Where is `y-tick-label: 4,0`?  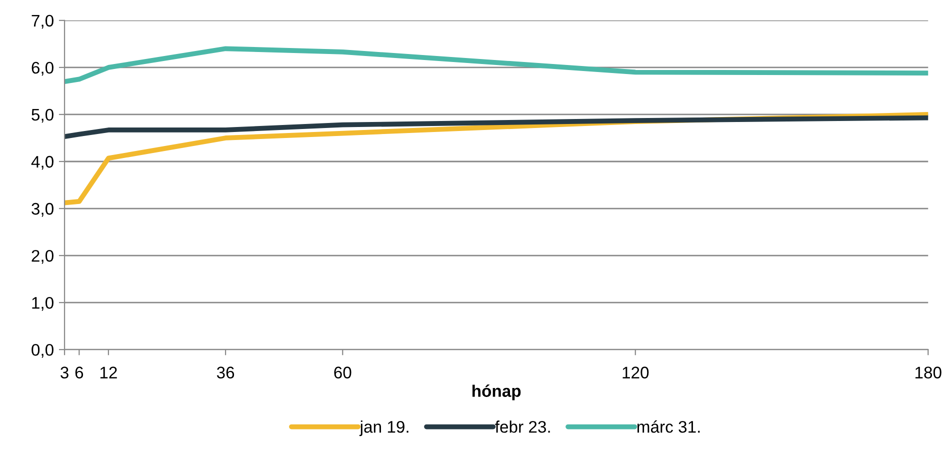 y-tick-label: 4,0 is located at coordinates (42, 163).